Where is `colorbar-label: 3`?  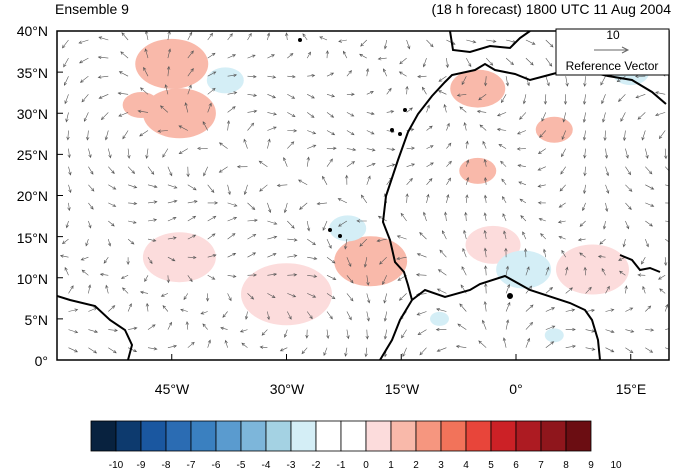
colorbar-label: 3 is located at coordinates (441, 465).